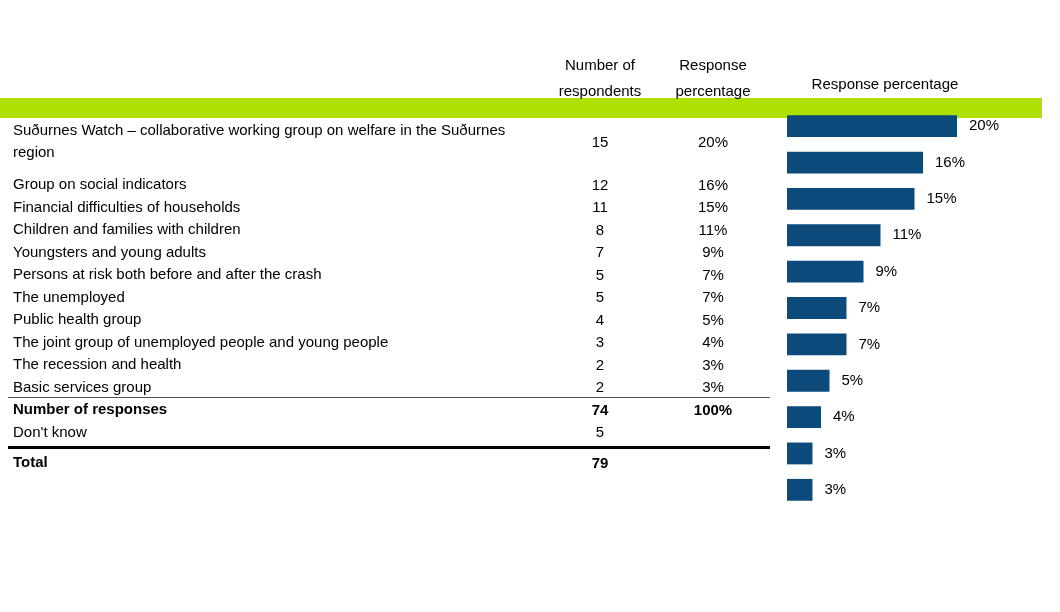 The height and width of the screenshot is (612, 1060). Describe the element at coordinates (260, 141) in the screenshot. I see `category-label: Suðurnes Watch – collaborative working group on welfare in the Suðurnes region` at that location.